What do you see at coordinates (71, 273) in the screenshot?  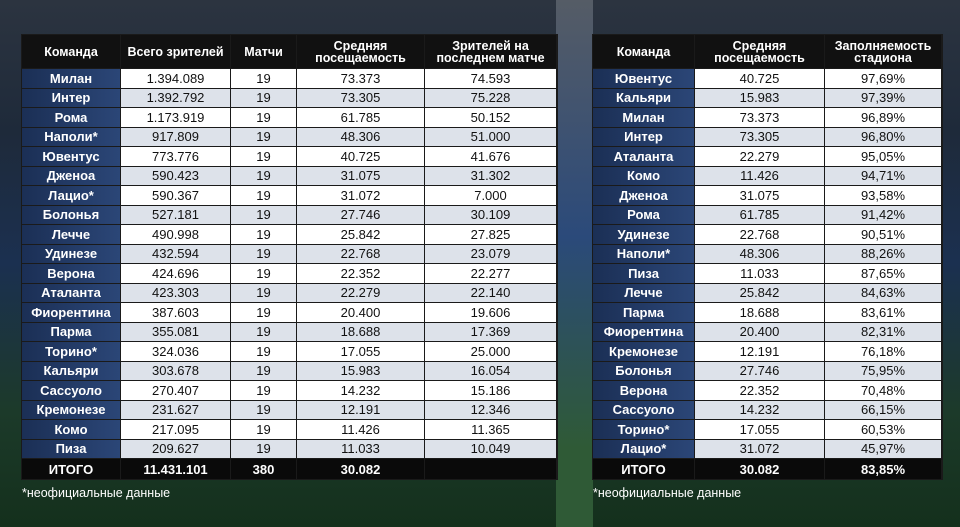 I see `team-name: Верона` at bounding box center [71, 273].